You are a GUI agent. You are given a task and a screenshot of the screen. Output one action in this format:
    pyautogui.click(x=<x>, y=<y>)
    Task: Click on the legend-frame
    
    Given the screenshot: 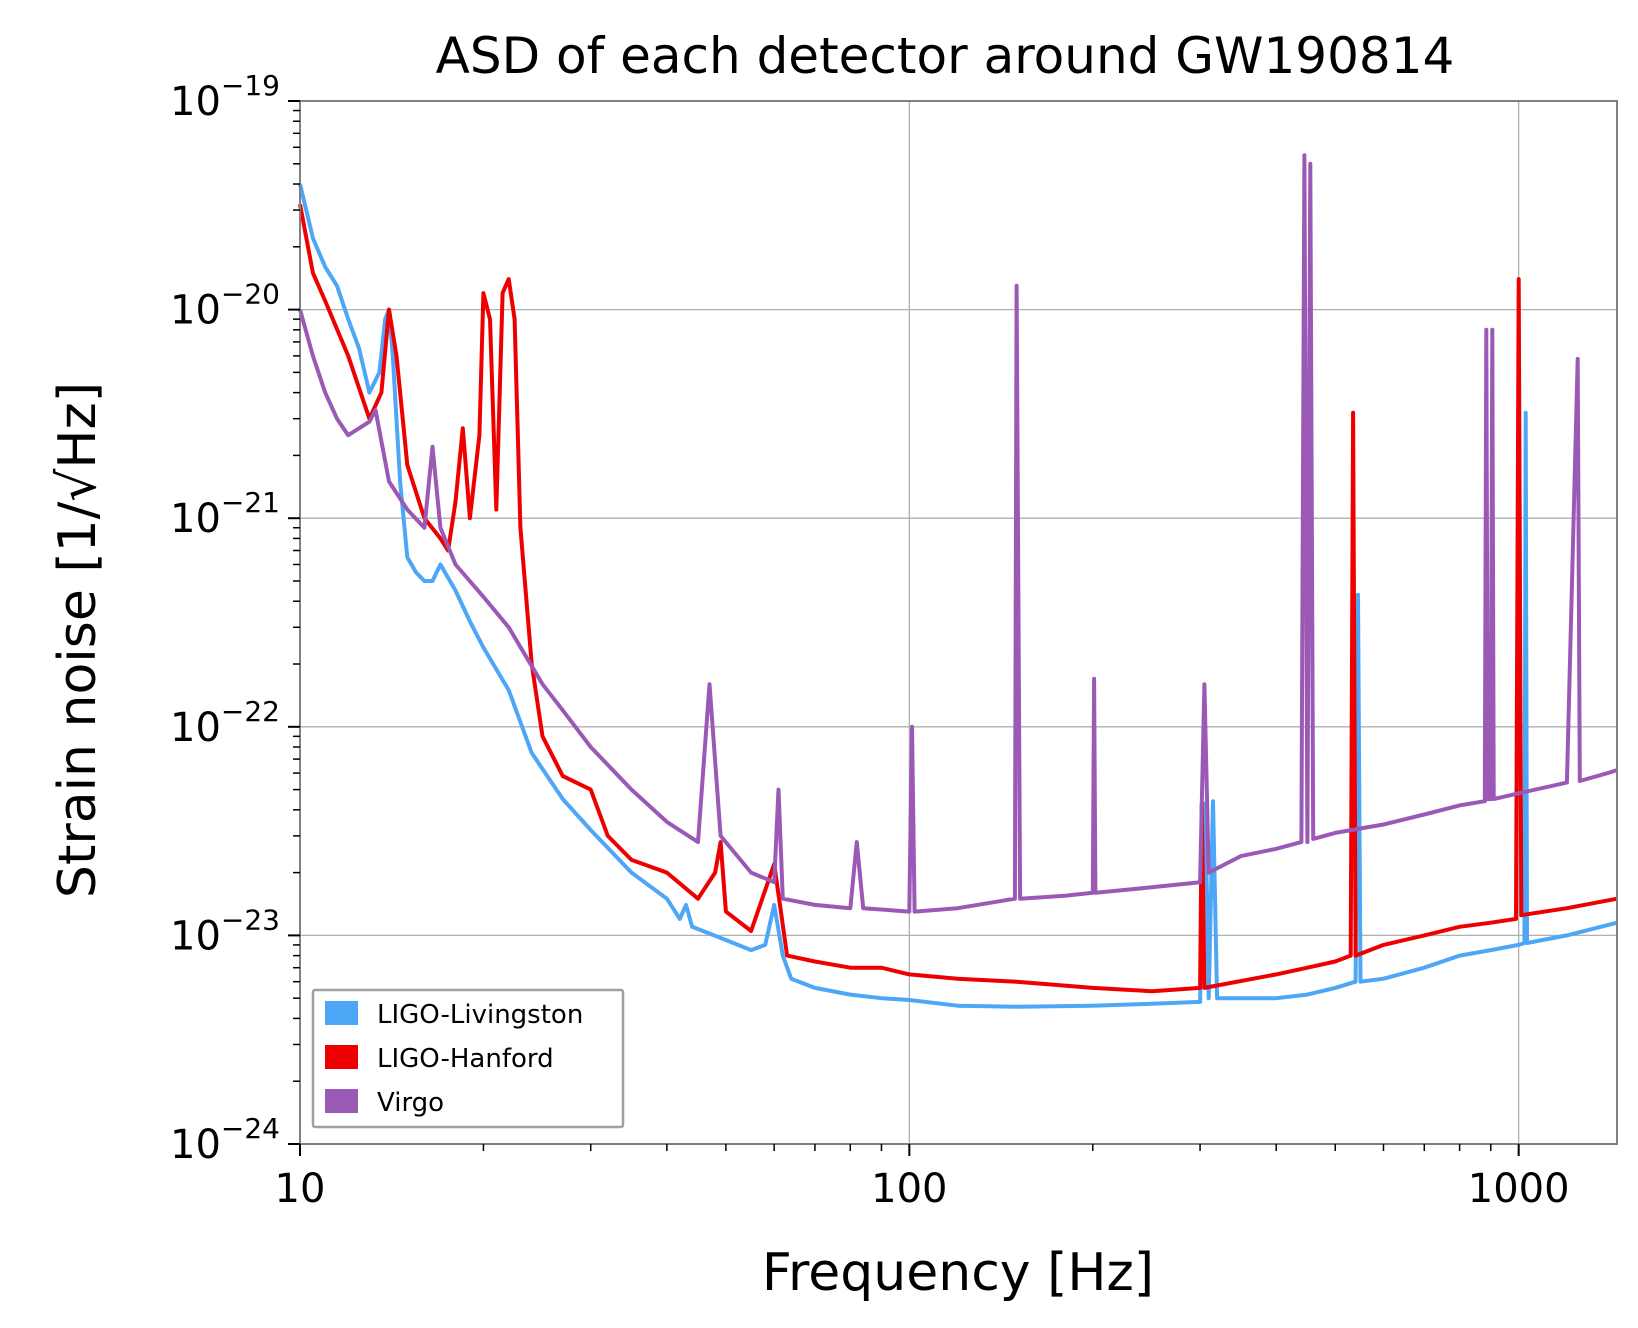 What is the action you would take?
    pyautogui.click(x=468, y=1058)
    